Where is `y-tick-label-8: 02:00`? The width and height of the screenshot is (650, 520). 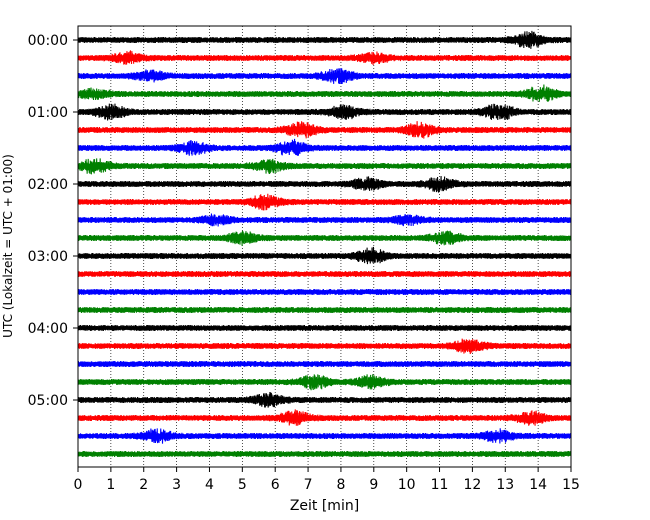 y-tick-label-8: 02:00 is located at coordinates (48, 185).